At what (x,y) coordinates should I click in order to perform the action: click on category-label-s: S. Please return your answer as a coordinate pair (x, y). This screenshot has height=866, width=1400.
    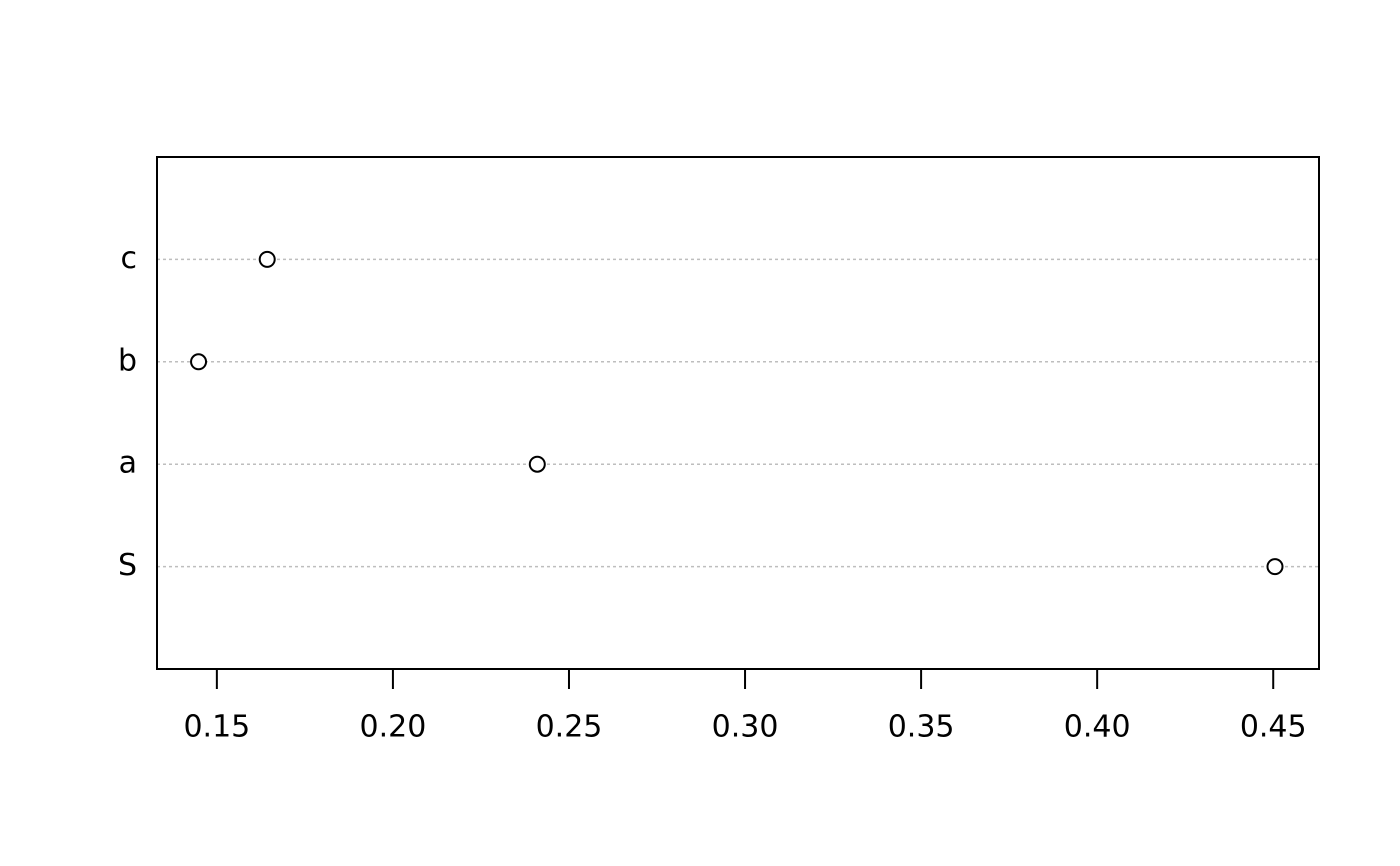
    Looking at the image, I should click on (127, 565).